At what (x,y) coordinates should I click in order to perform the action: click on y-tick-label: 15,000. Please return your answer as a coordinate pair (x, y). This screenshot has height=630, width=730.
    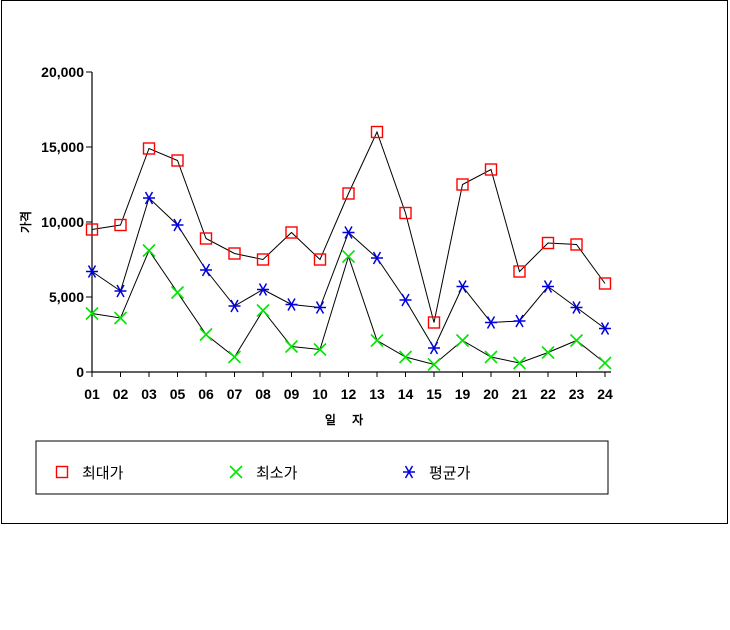
    Looking at the image, I should click on (62, 147).